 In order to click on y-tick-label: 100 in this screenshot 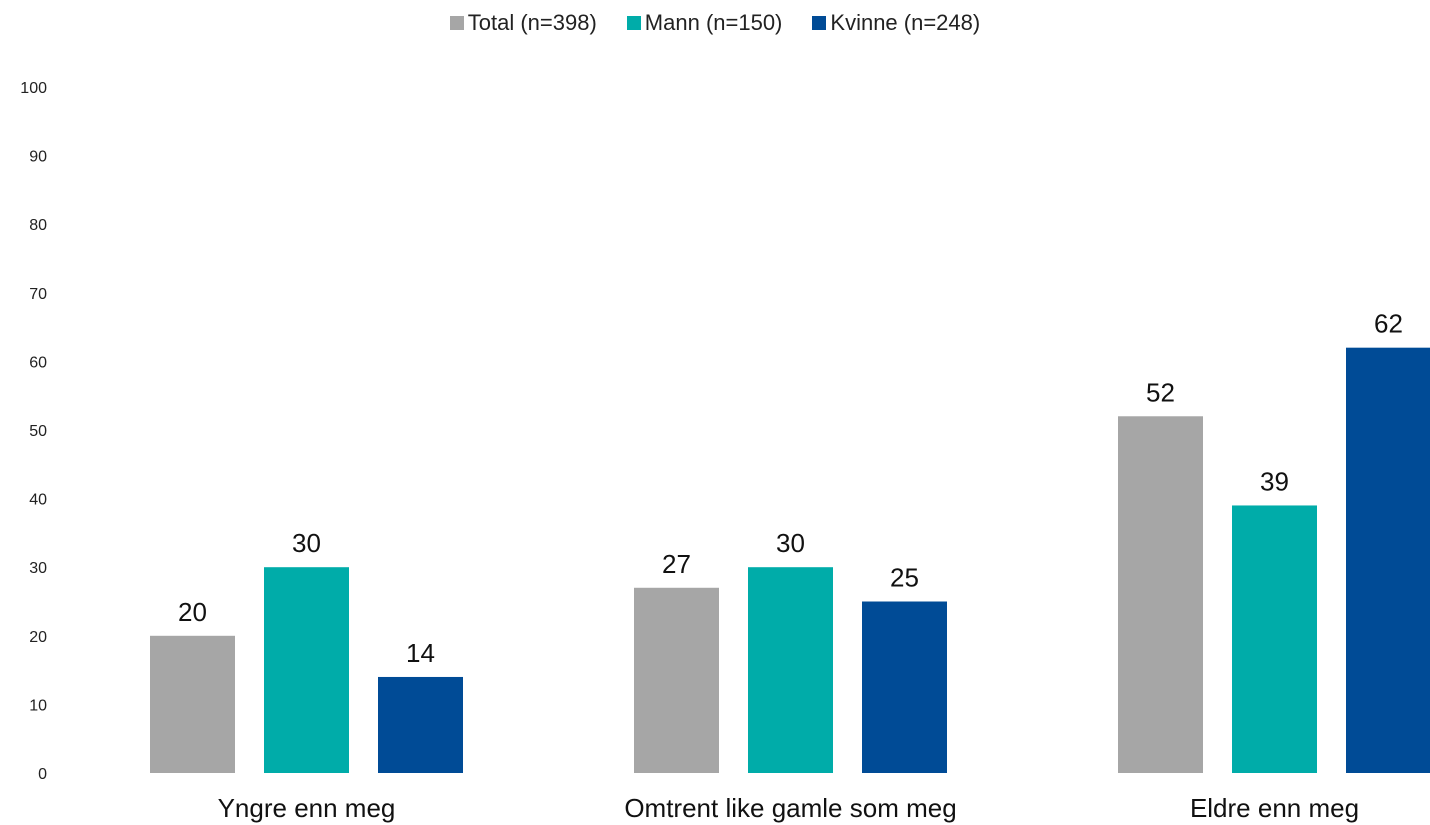, I will do `click(33, 88)`.